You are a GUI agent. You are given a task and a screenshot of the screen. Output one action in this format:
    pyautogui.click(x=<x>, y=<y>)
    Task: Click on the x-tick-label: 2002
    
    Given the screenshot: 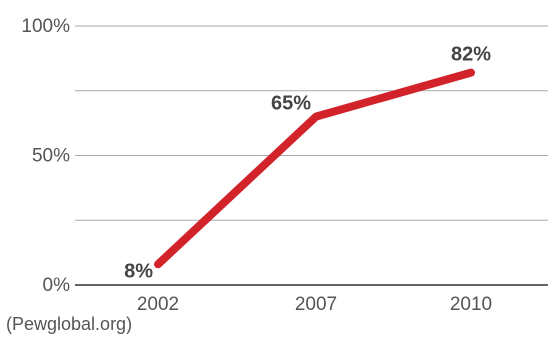 What is the action you would take?
    pyautogui.click(x=158, y=304)
    